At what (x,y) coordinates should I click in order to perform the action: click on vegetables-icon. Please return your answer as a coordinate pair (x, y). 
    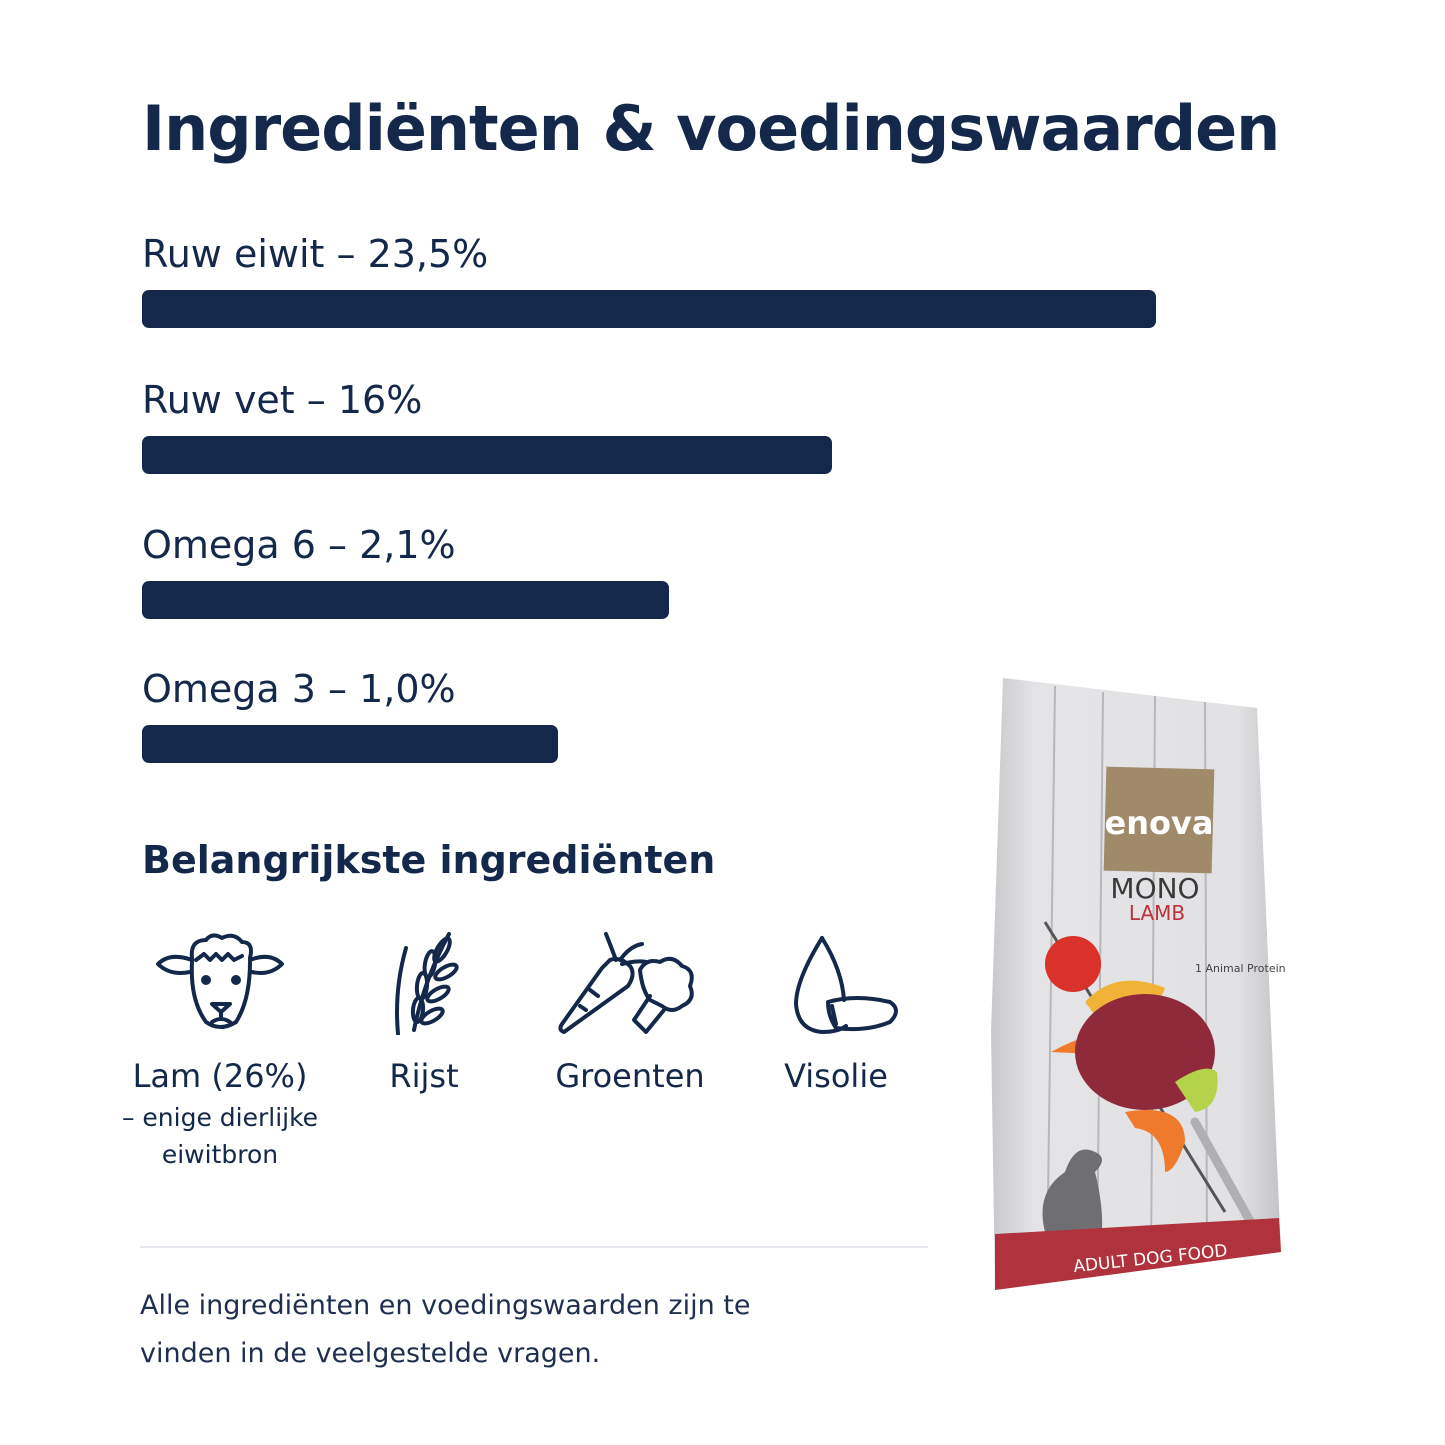
    Looking at the image, I should click on (626, 983).